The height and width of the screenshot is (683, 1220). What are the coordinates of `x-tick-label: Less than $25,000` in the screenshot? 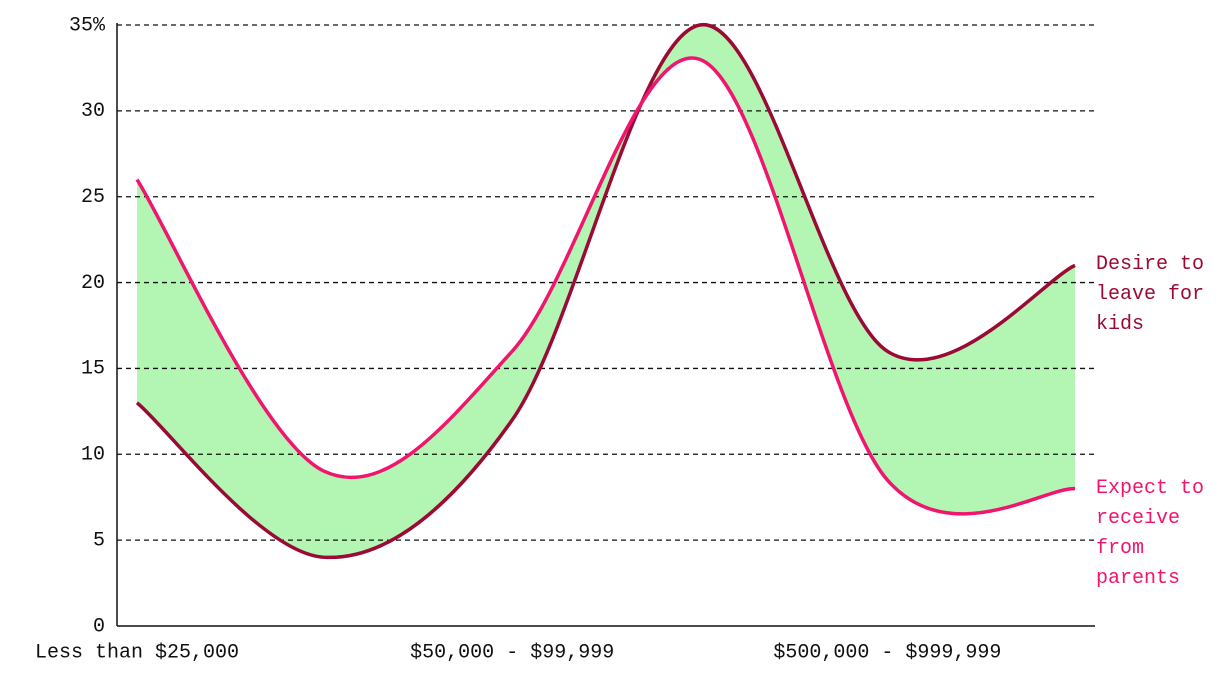 It's located at (137, 652).